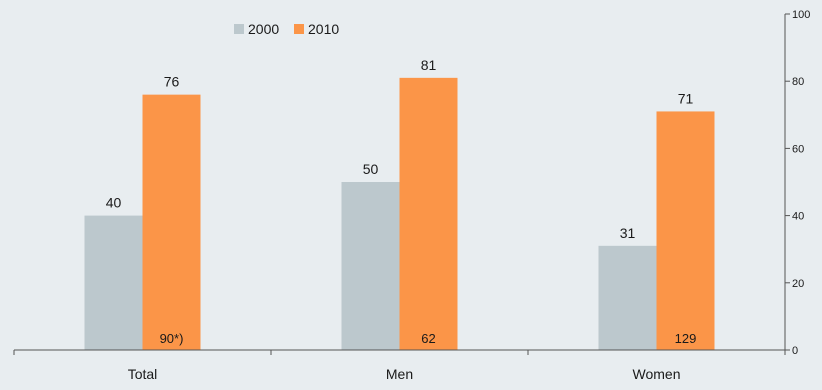  I want to click on legend-label-2000: 2000, so click(263, 29).